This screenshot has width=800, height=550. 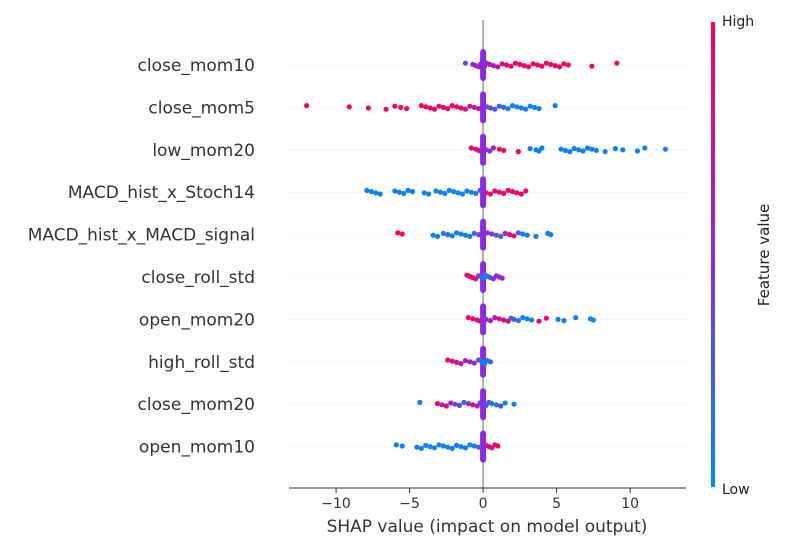 What do you see at coordinates (630, 504) in the screenshot?
I see `x-tick-label: 10` at bounding box center [630, 504].